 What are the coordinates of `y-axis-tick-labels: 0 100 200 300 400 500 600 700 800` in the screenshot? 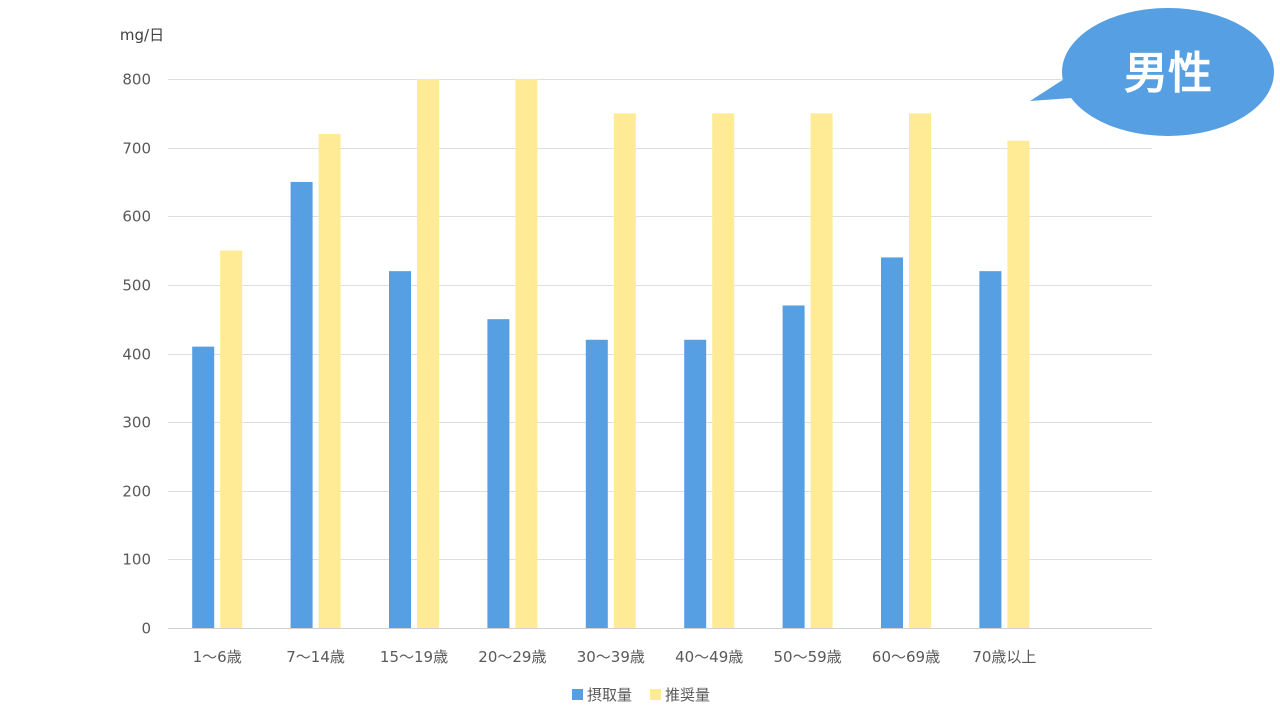 It's located at (136, 354).